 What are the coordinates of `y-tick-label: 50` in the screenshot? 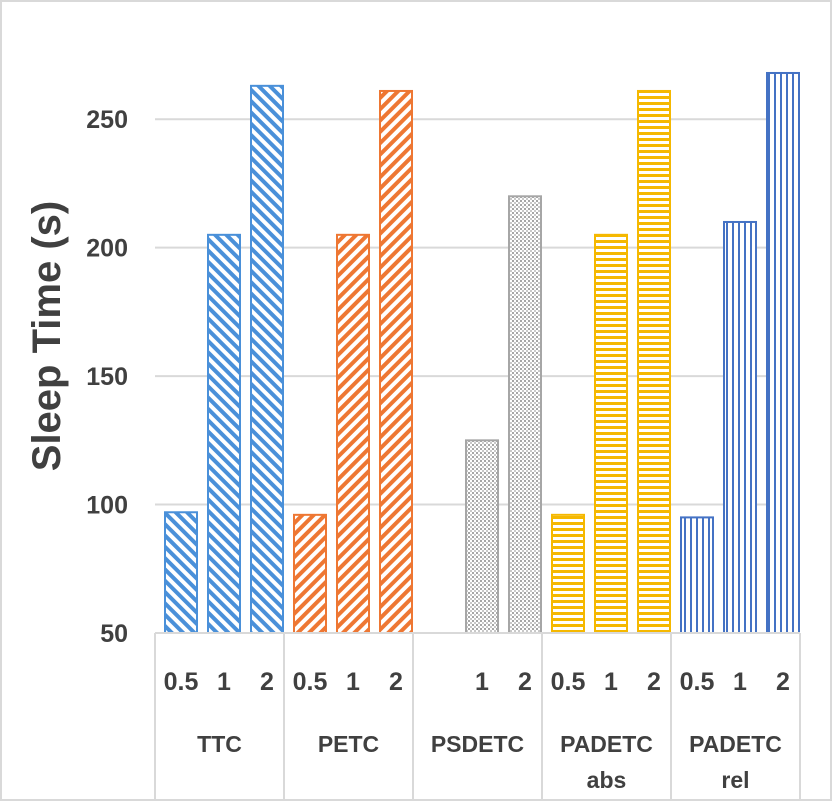 It's located at (114, 634).